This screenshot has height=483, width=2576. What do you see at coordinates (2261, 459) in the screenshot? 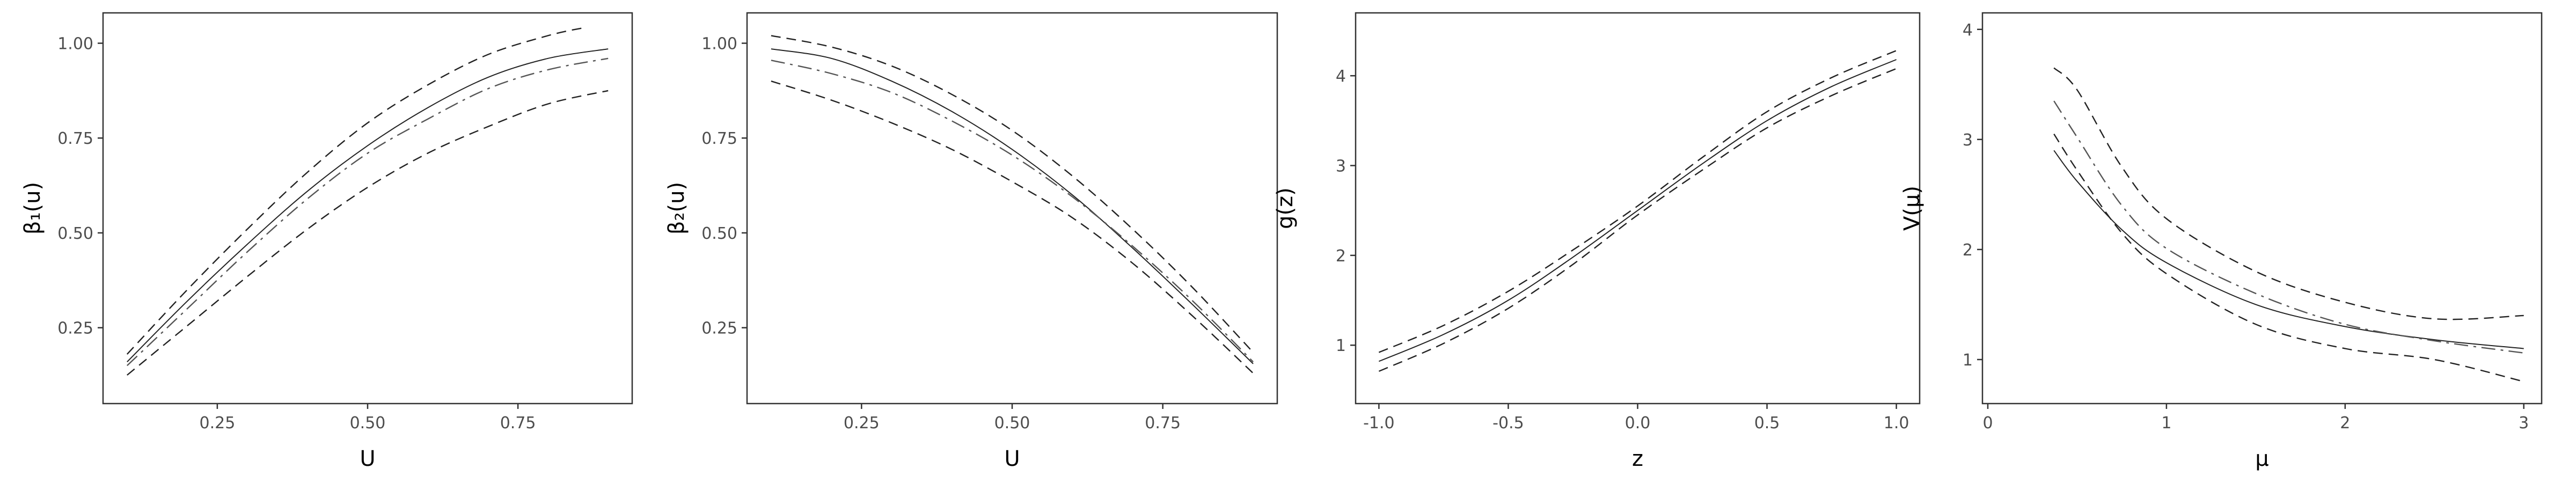
I see `x-axis-title: μ` at bounding box center [2261, 459].